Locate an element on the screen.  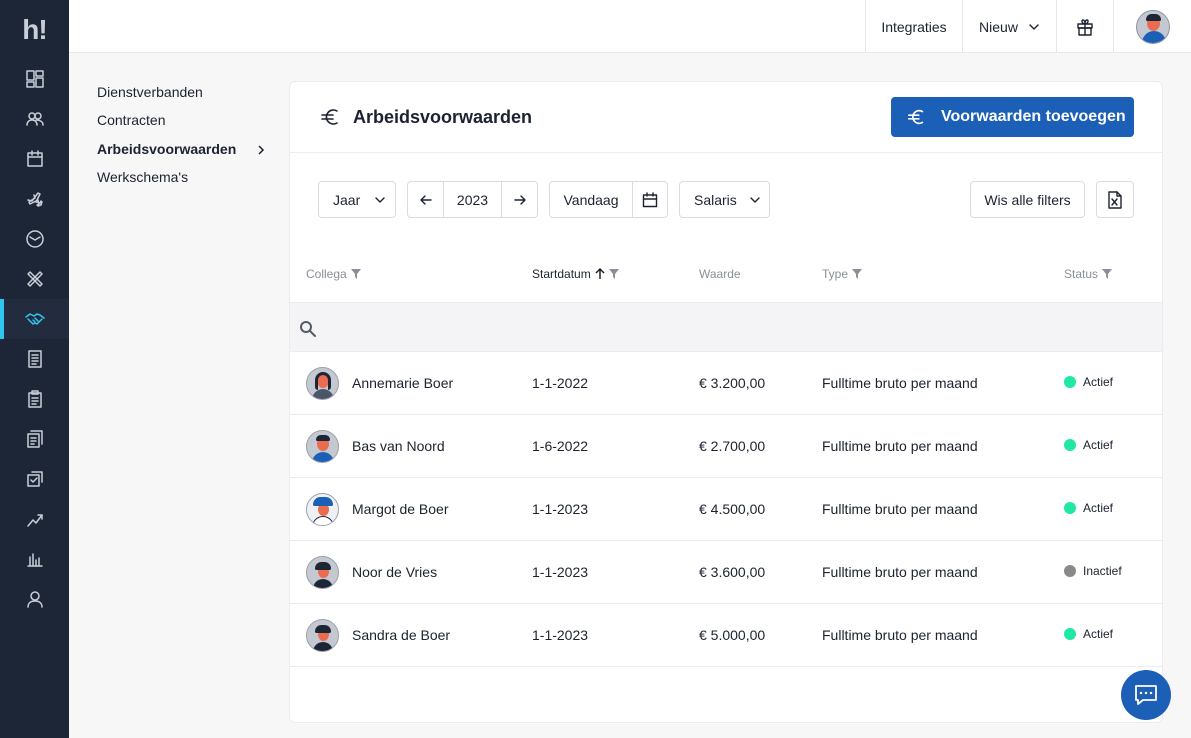
people-icon is located at coordinates (34, 119).